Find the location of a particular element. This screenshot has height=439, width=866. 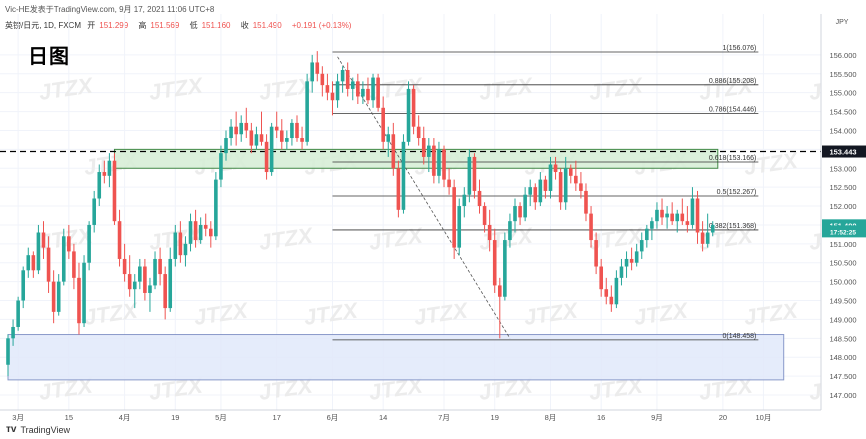

tradingview-brand: TradingView is located at coordinates (45, 429).